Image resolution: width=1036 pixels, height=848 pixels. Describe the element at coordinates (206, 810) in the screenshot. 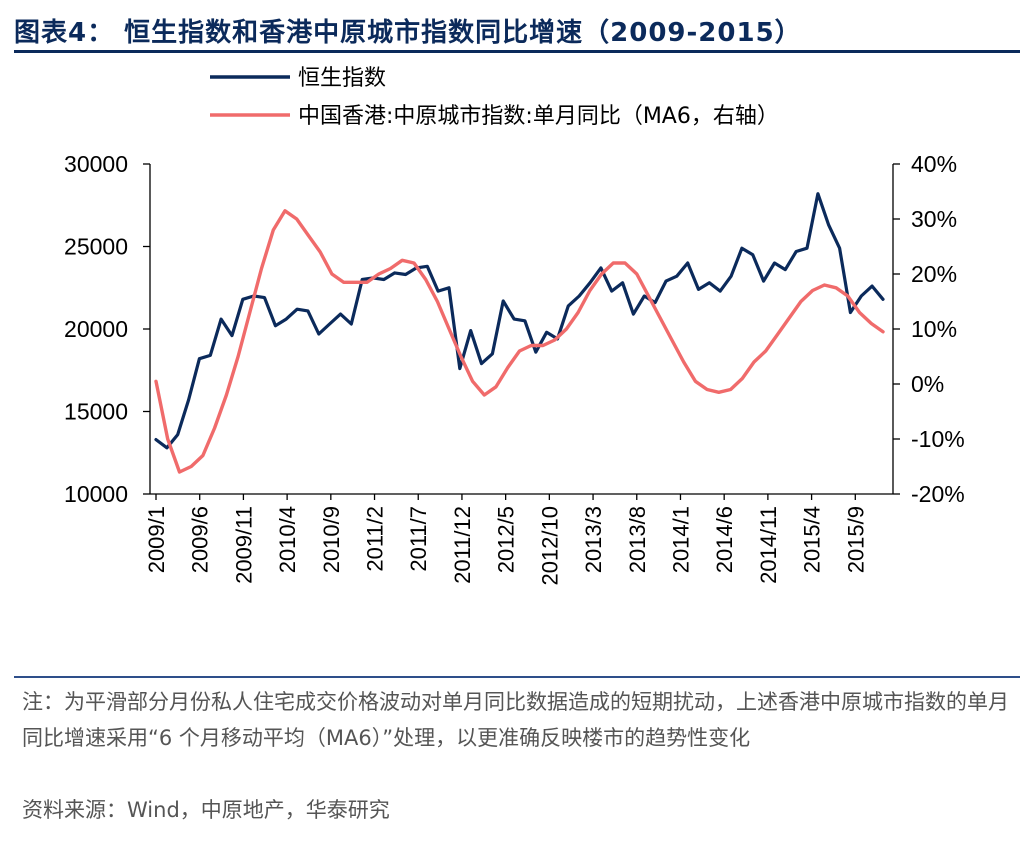

I see `chart-source: 资料来源：Wind，中原地产，华泰研究` at that location.